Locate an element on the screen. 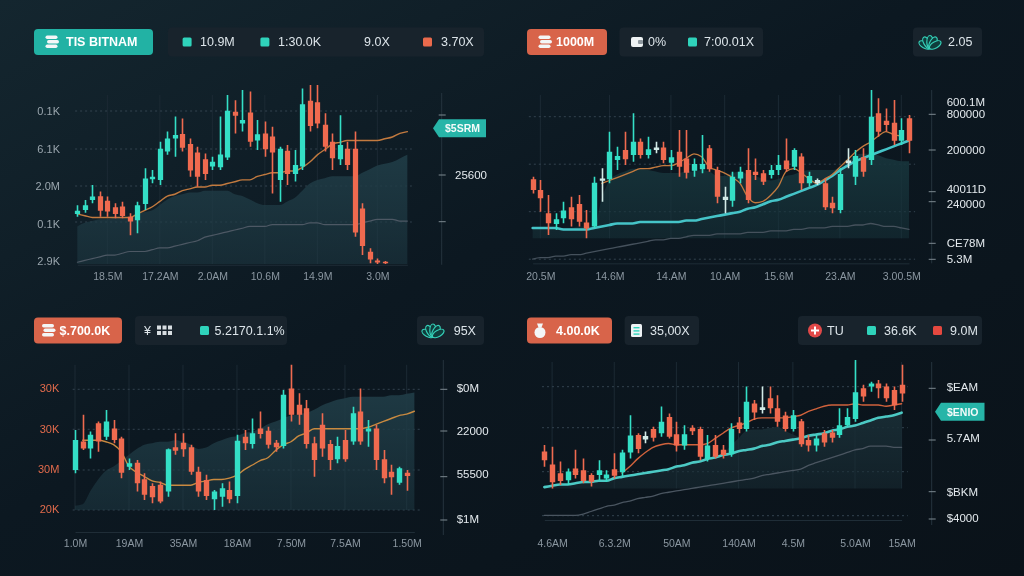 The image size is (1024, 576). text: 2.9K is located at coordinates (49, 261).